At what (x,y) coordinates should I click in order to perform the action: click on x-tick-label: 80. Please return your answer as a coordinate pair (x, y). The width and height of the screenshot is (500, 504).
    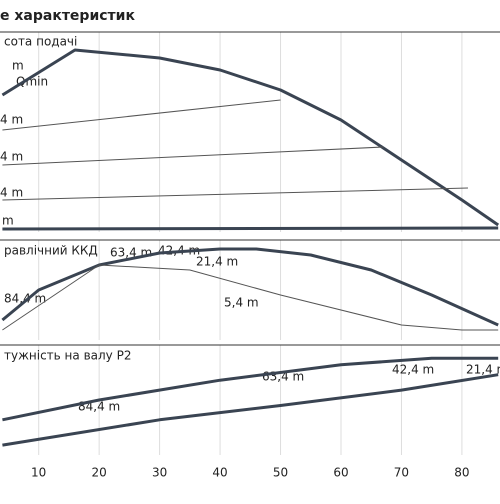
    Looking at the image, I should click on (461, 473).